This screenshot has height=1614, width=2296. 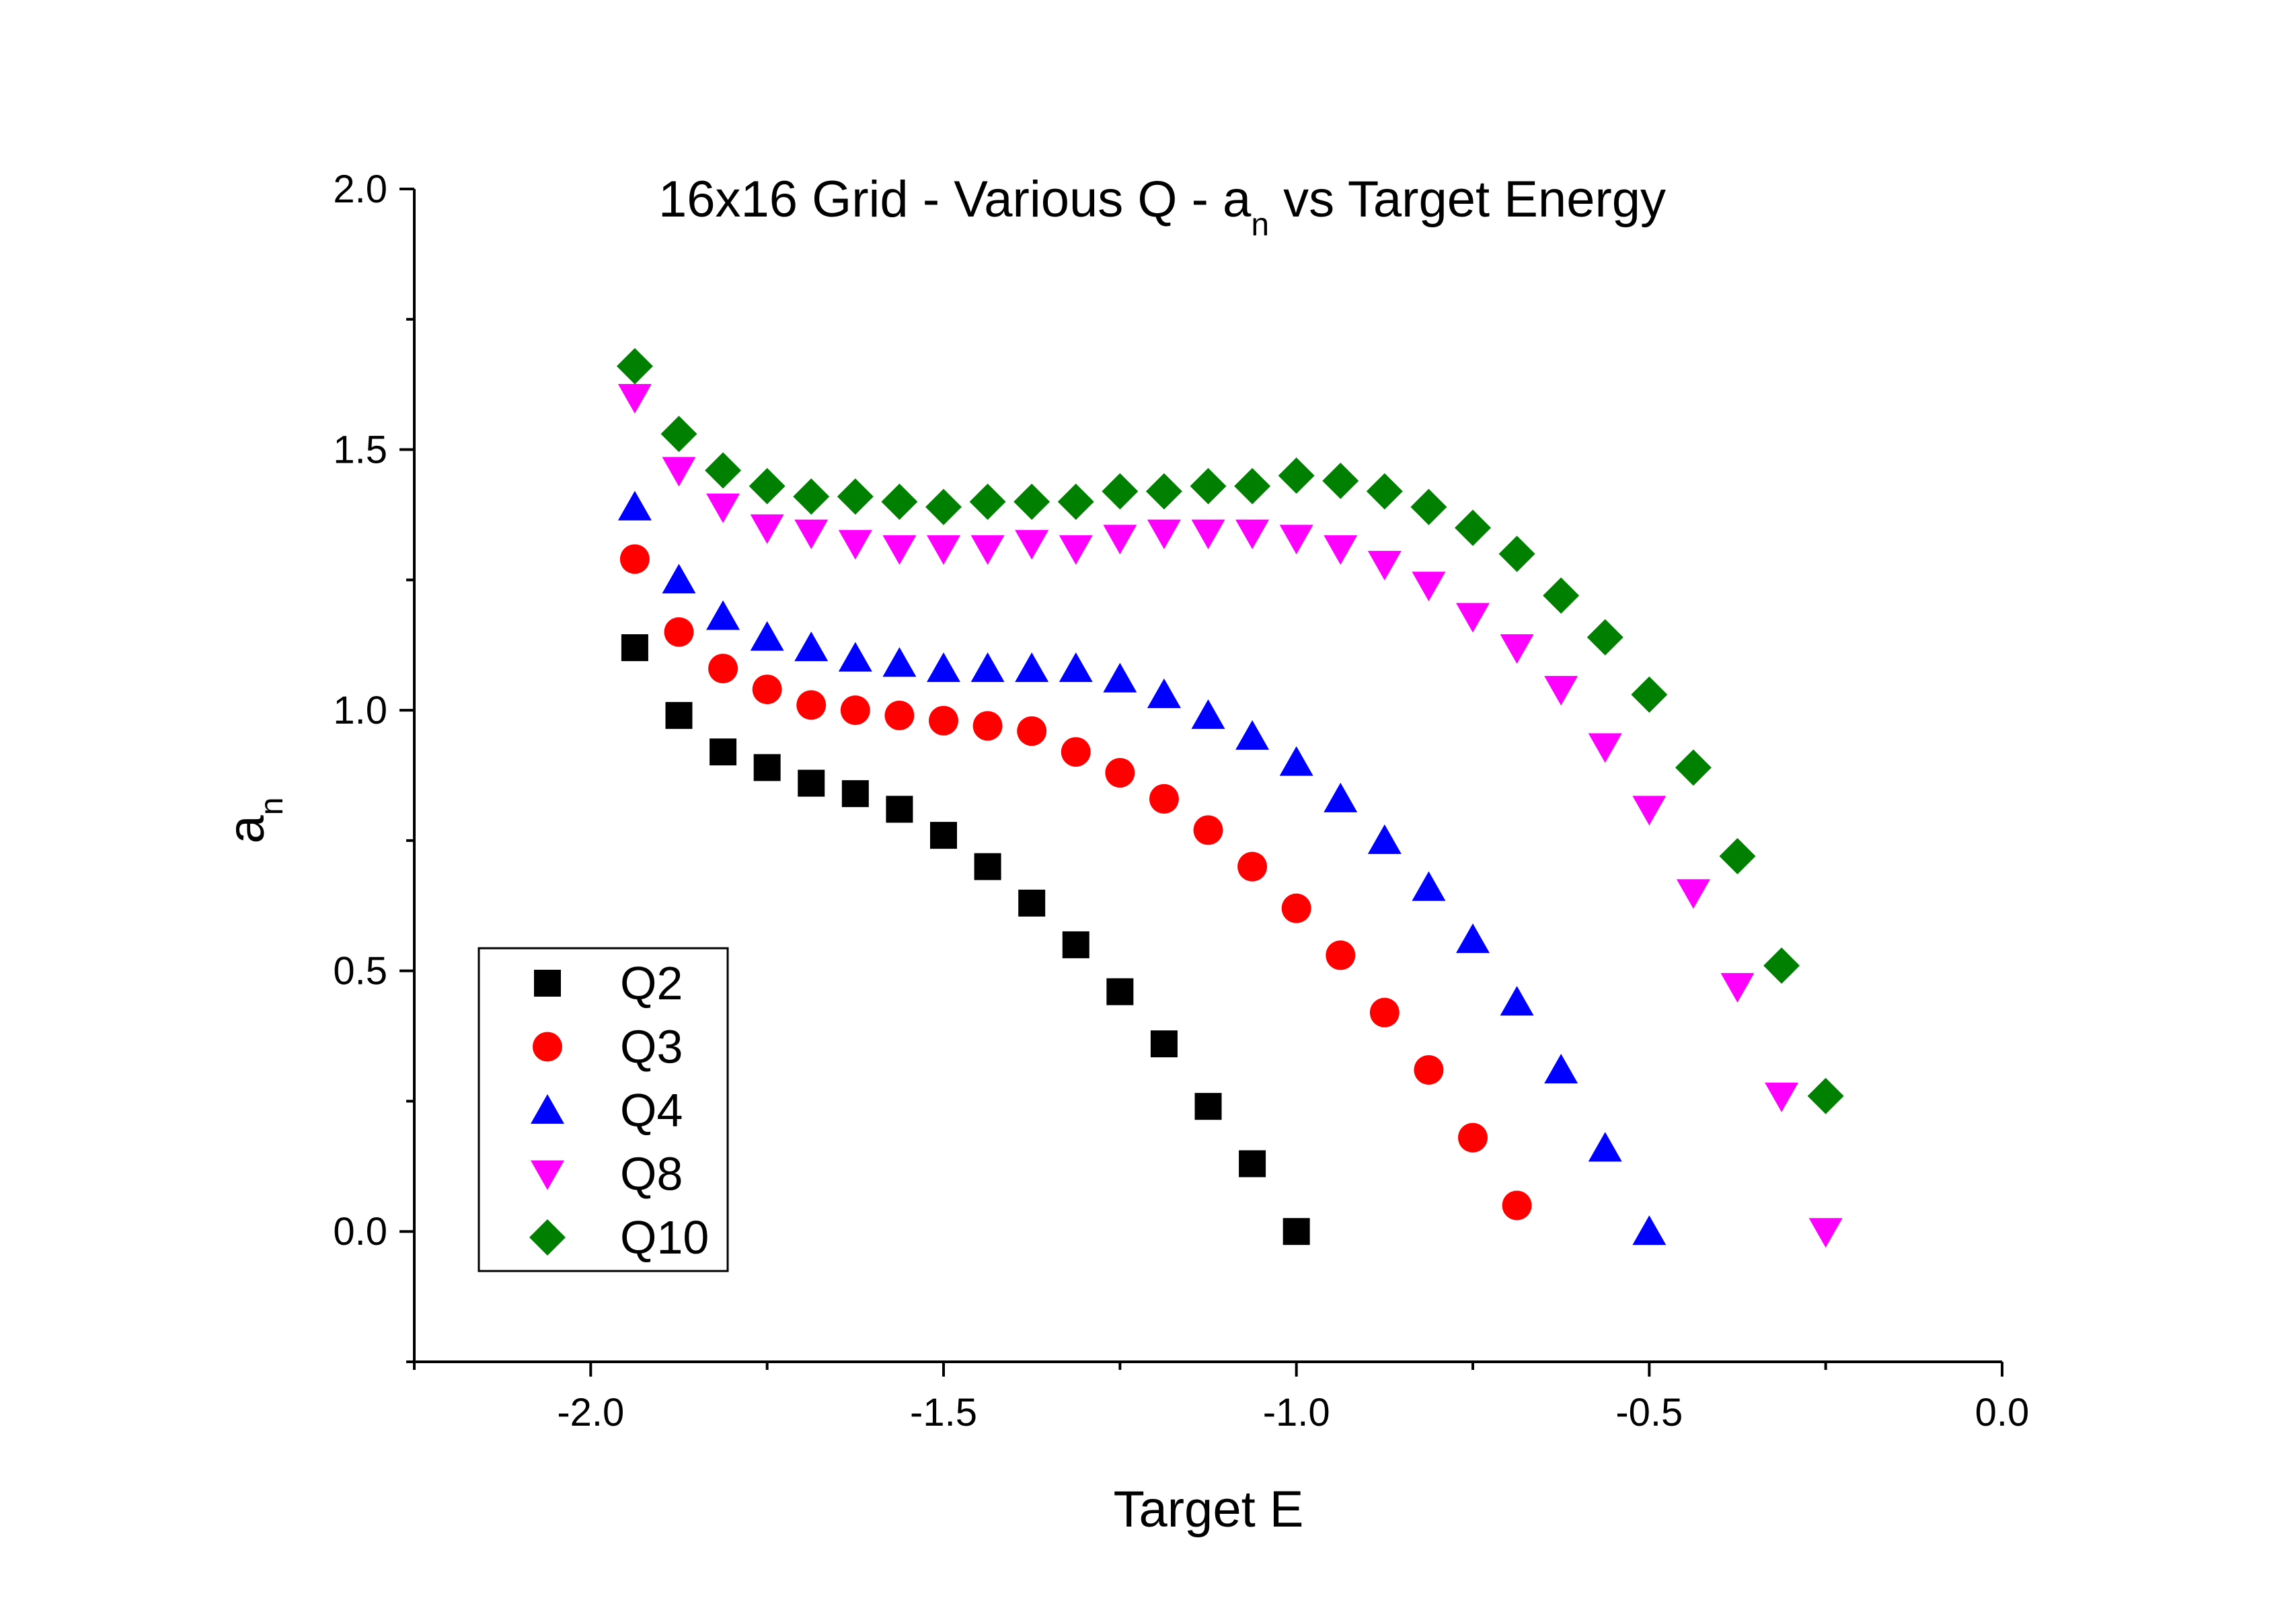 I want to click on legend-marker-q3, so click(x=547, y=1047).